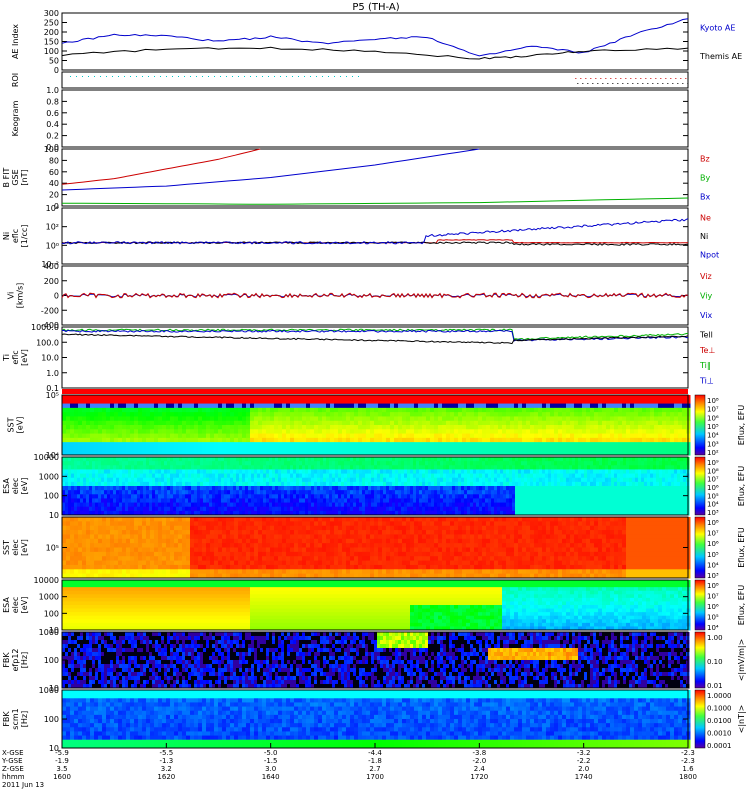 This screenshot has width=750, height=800. What do you see at coordinates (47, 342) in the screenshot?
I see `y-tick-label: 100.0` at bounding box center [47, 342].